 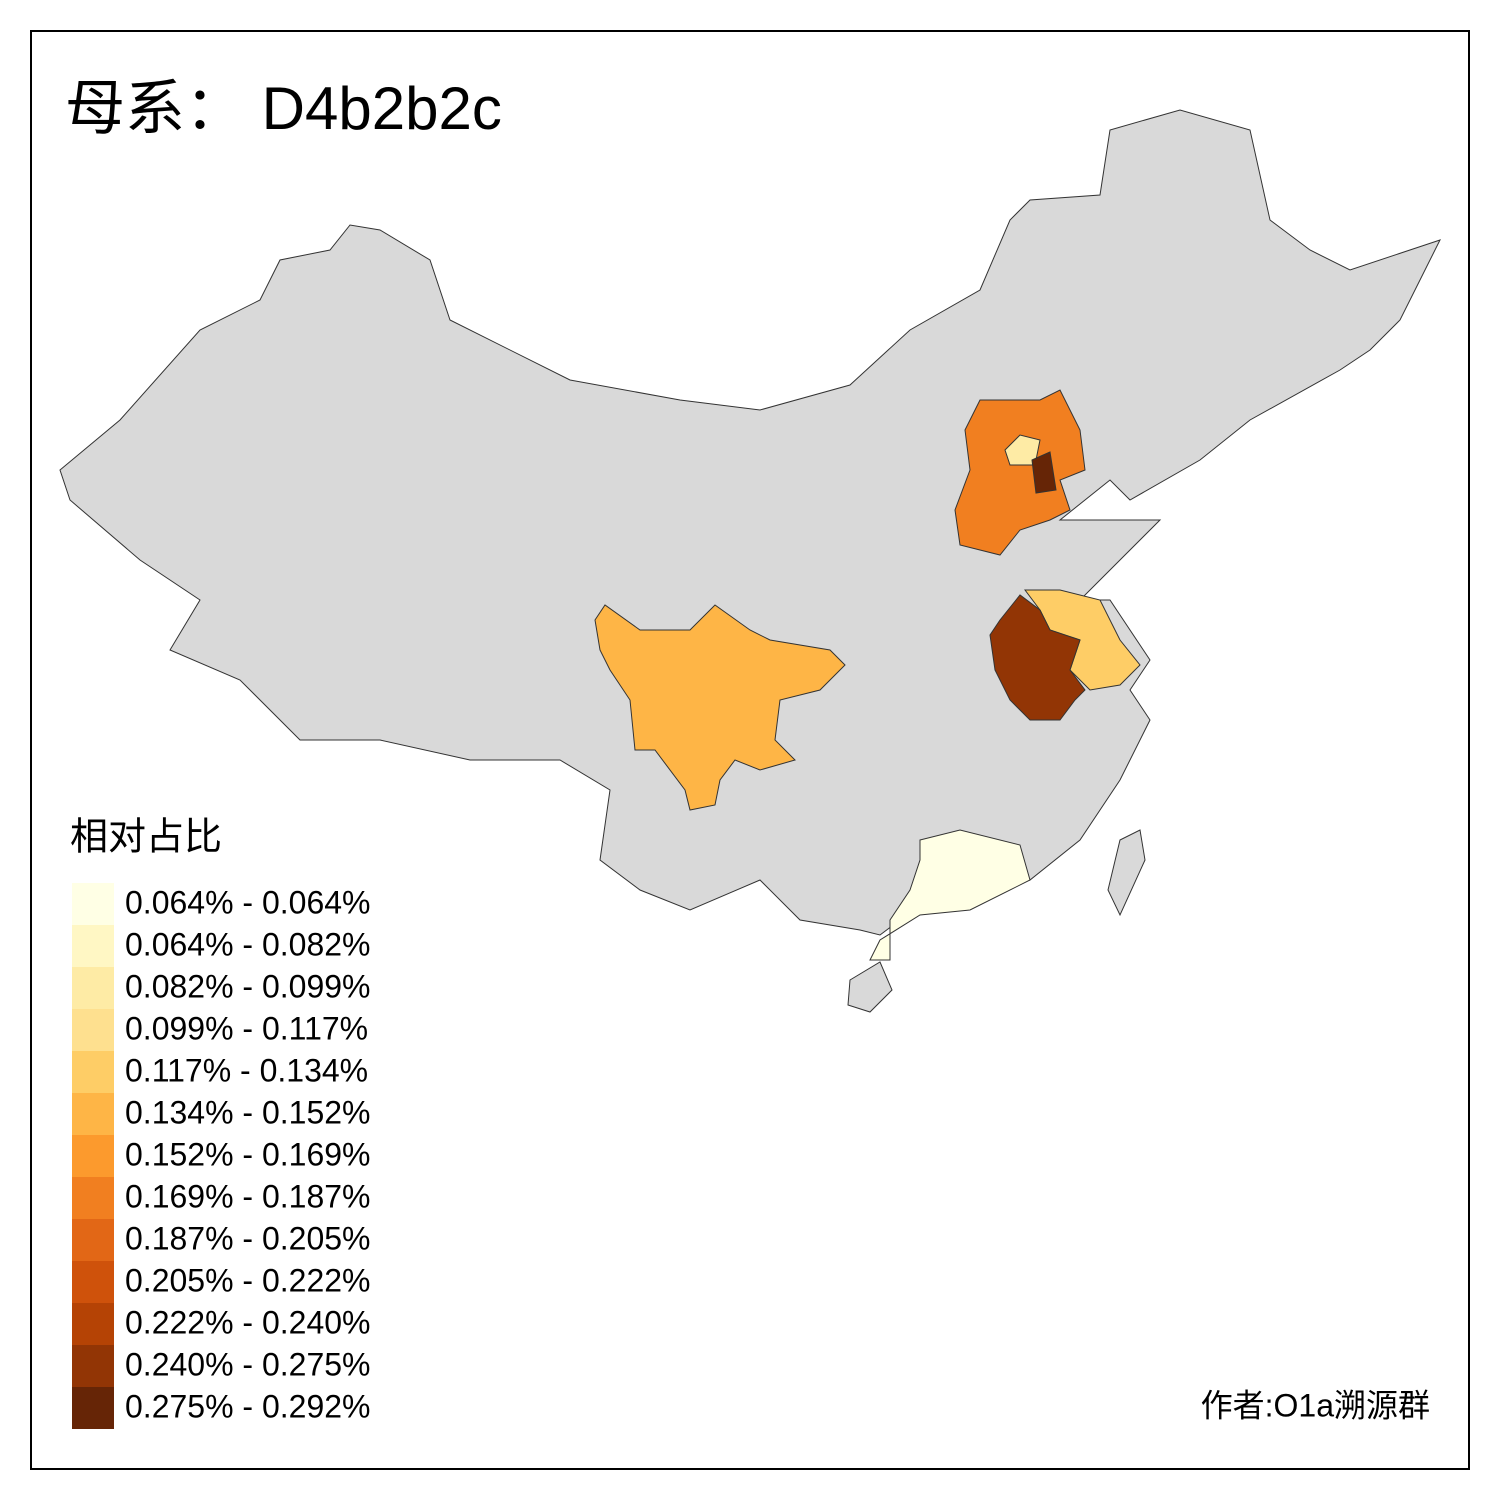 I want to click on legend-label: 0.222% - 0.240%, so click(x=248, y=1322).